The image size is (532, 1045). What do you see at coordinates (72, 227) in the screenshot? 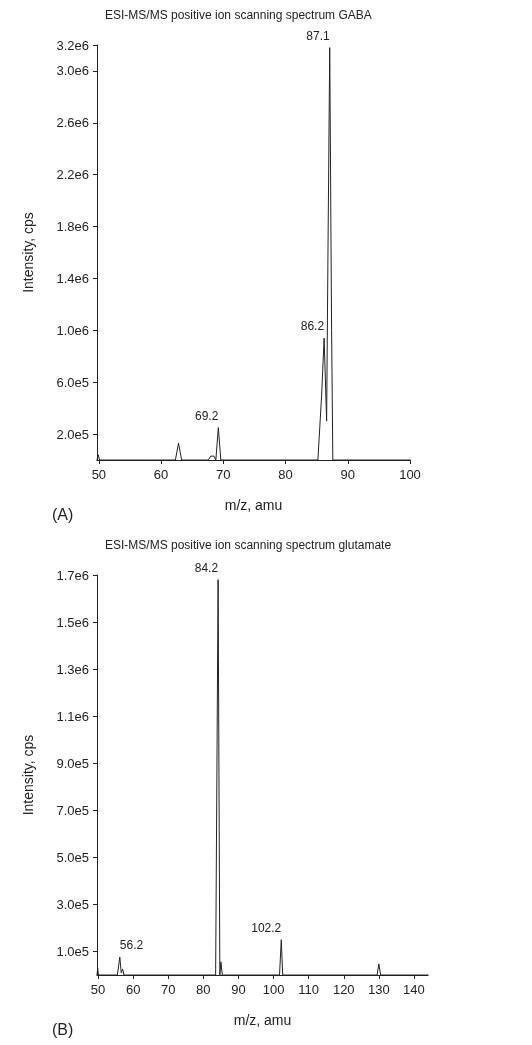
I see `y-tick-label: 1.8e6` at bounding box center [72, 227].